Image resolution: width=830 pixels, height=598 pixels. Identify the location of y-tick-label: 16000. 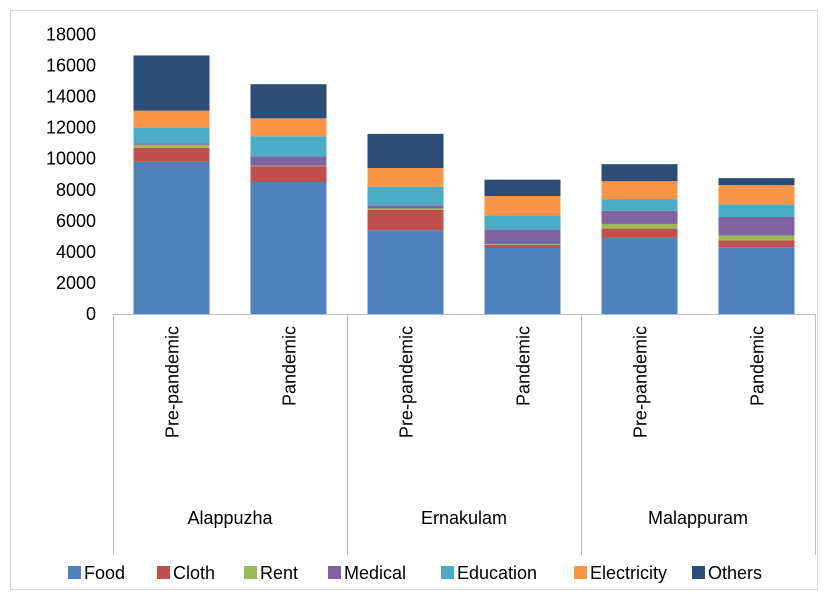
(71, 66).